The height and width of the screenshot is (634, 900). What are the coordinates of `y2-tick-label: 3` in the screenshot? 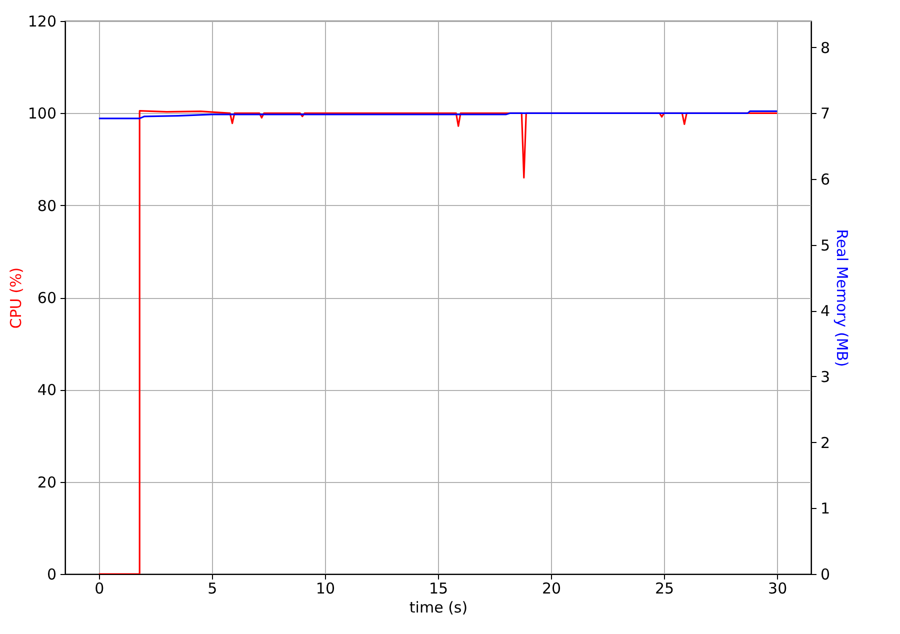 It's located at (825, 377).